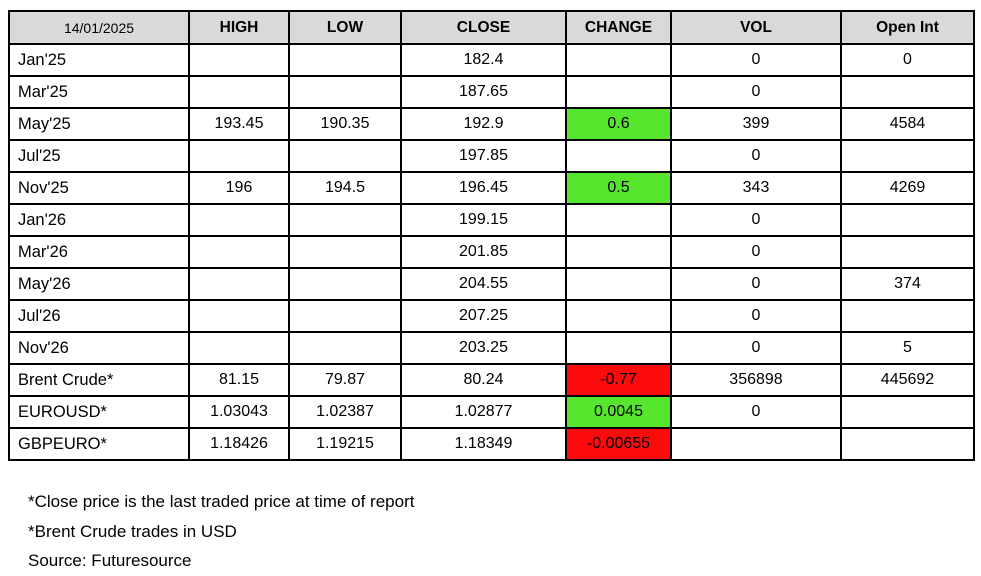 Image resolution: width=981 pixels, height=576 pixels. I want to click on table-row: Jan'26 199.15 0, so click(491, 220).